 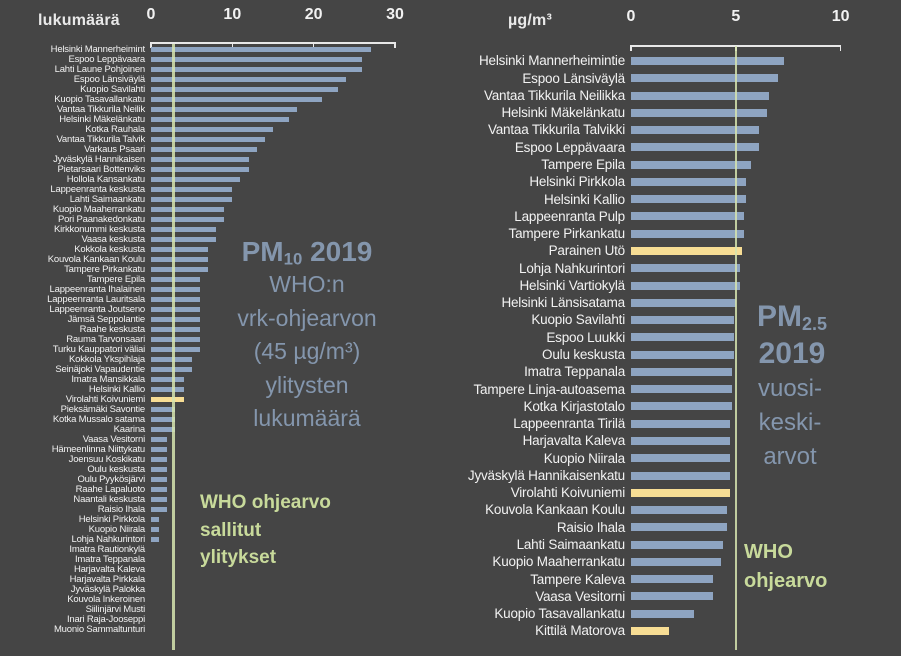 What do you see at coordinates (569, 216) in the screenshot?
I see `station-label: Lappeenranta Pulp` at bounding box center [569, 216].